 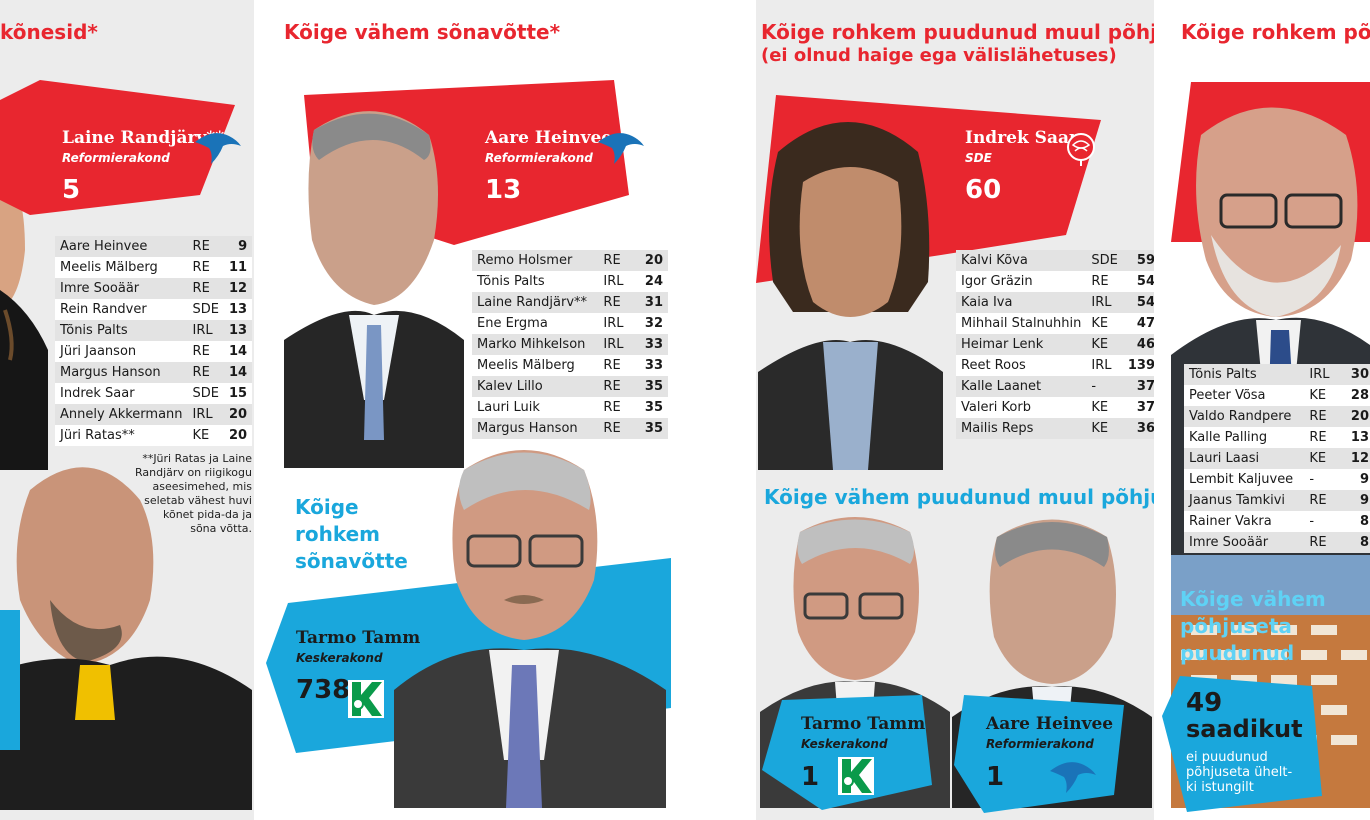 What do you see at coordinates (1204, 703) in the screenshot?
I see `panel4-count: 49` at bounding box center [1204, 703].